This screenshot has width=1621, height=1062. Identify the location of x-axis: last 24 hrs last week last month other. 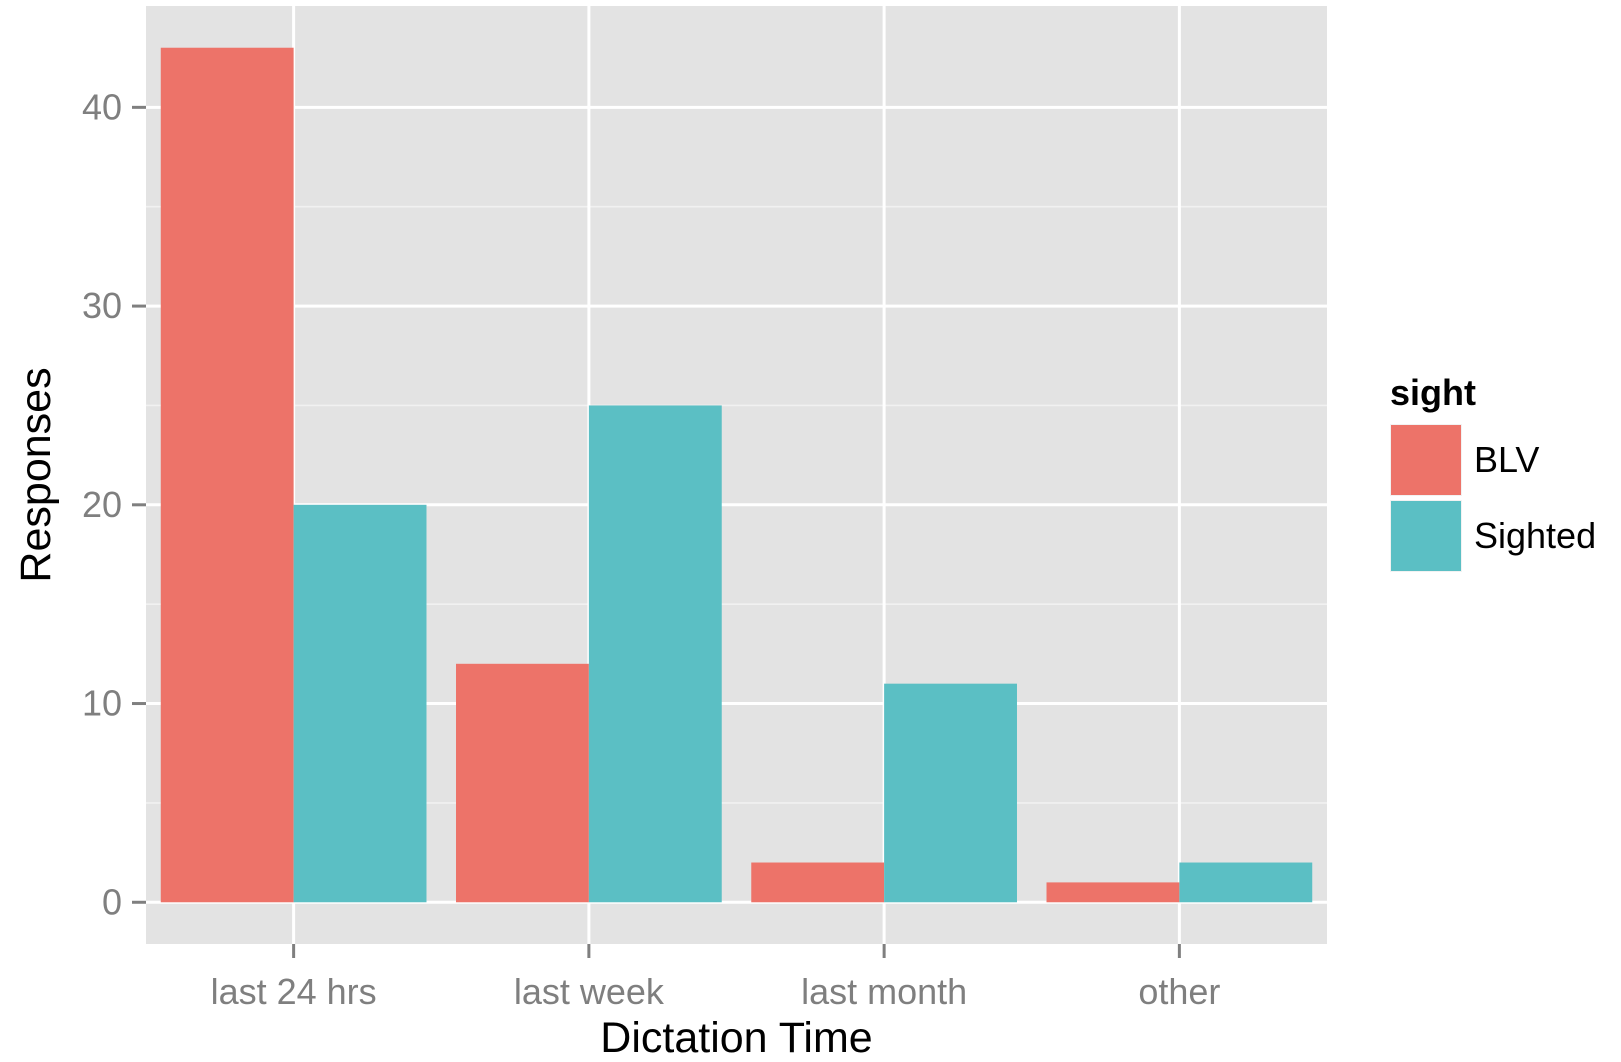
(715, 978).